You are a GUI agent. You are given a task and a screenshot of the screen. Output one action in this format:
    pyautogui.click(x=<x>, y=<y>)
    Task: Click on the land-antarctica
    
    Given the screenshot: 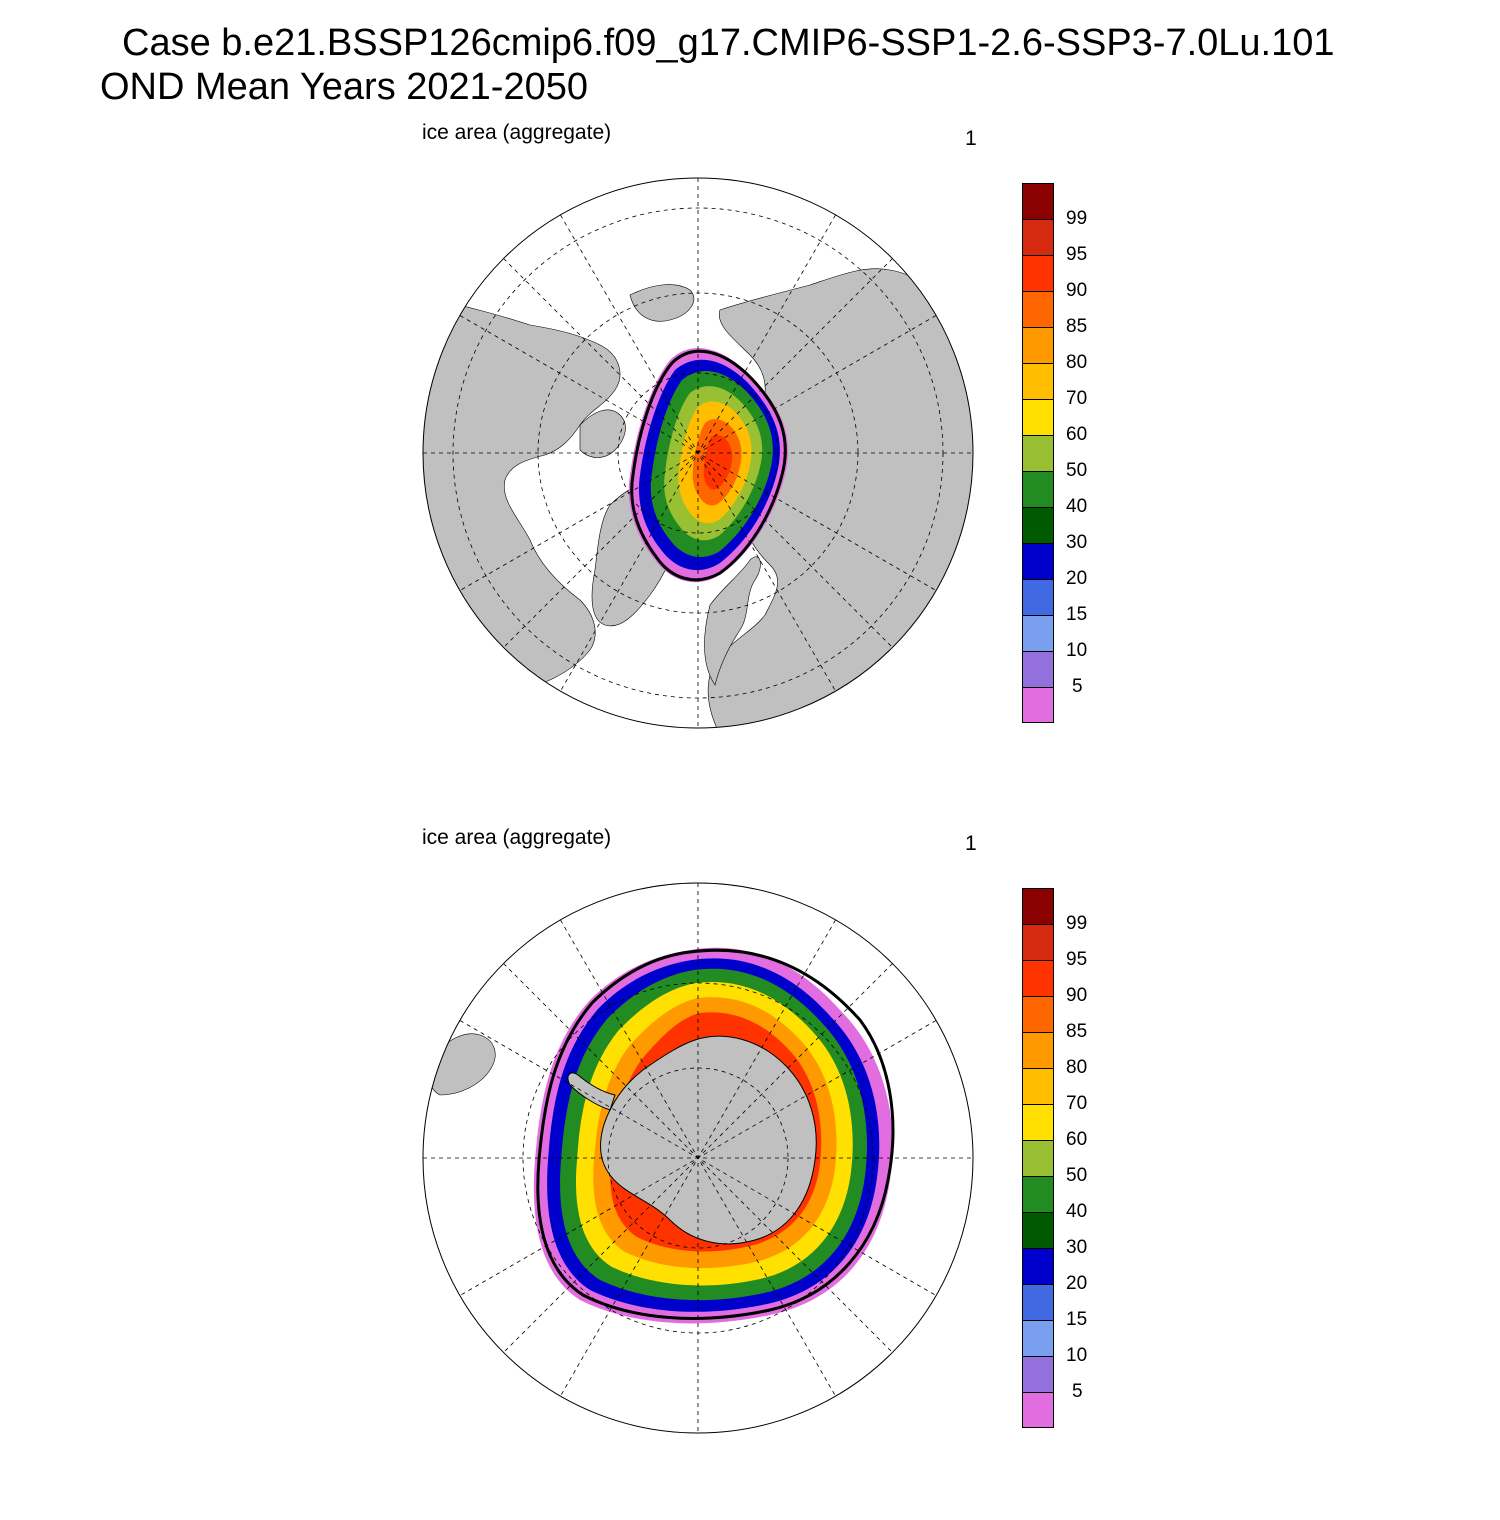 What is the action you would take?
    pyautogui.click(x=708, y=1140)
    